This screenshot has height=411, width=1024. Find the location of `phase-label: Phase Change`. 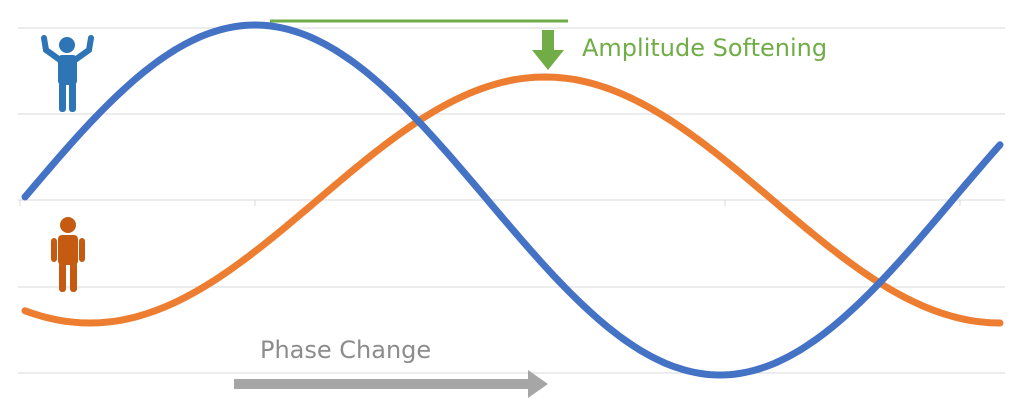

phase-label: Phase Change is located at coordinates (345, 350).